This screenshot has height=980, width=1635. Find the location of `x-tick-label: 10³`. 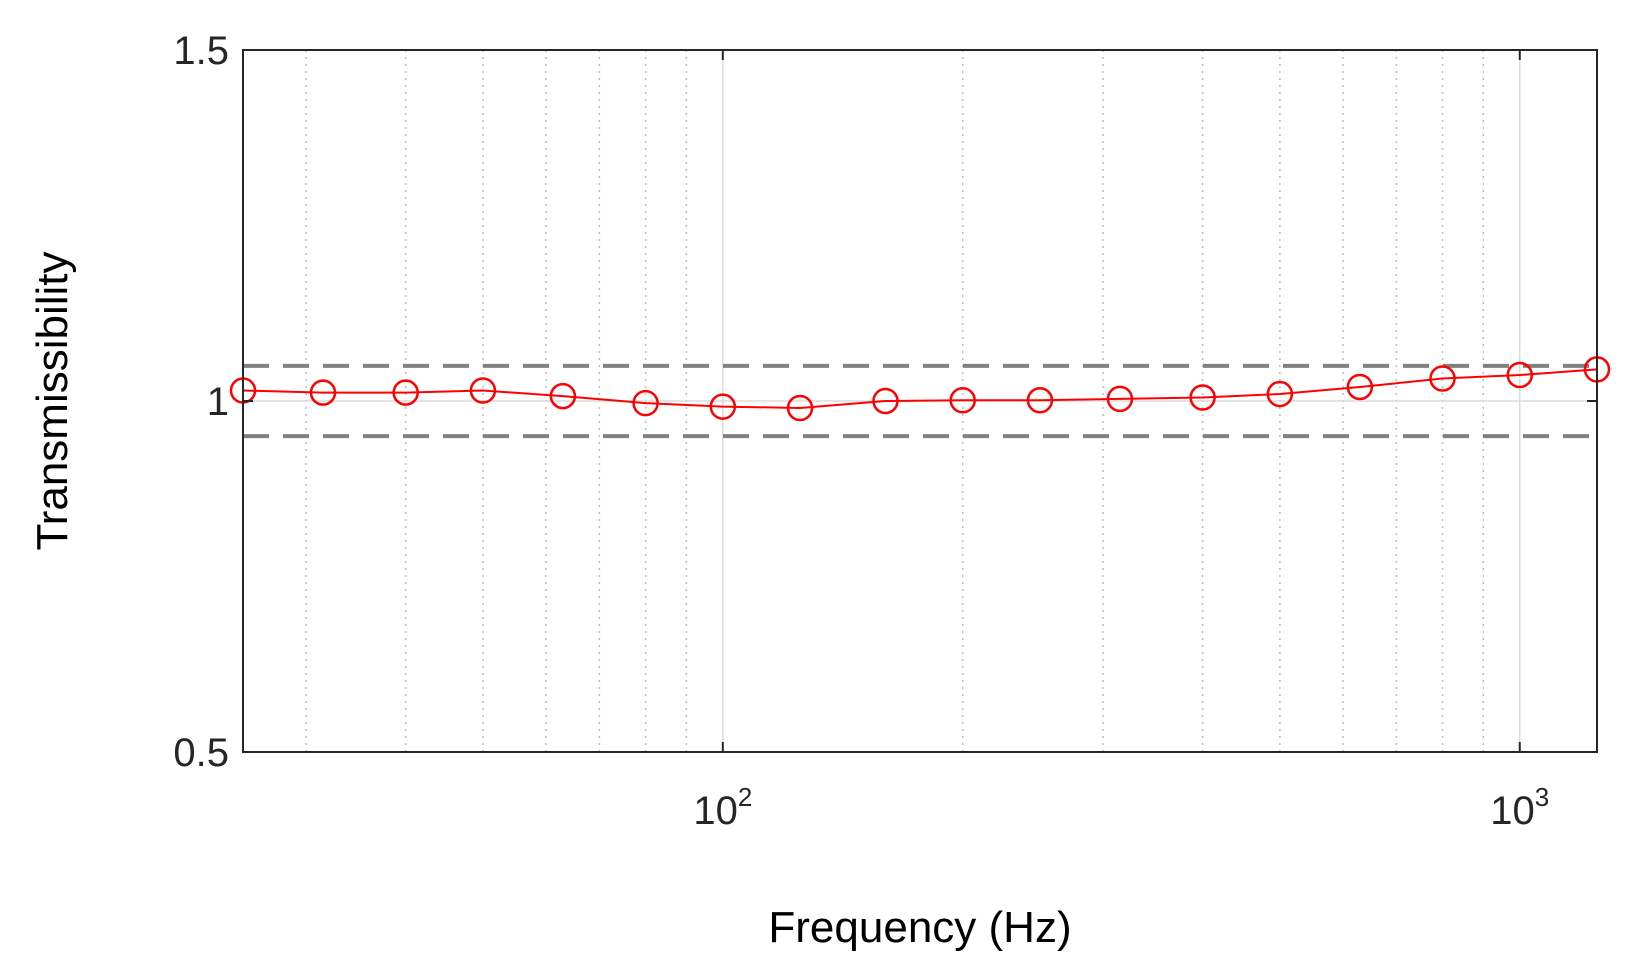

x-tick-label: 10³ is located at coordinates (1519, 807).